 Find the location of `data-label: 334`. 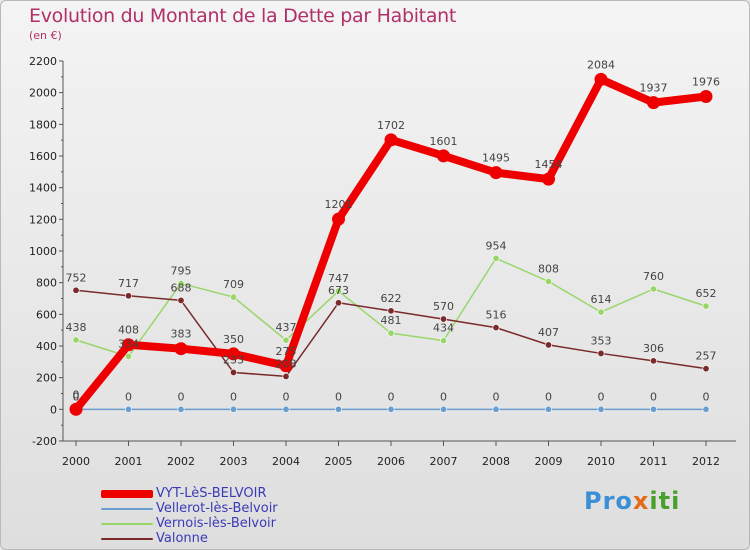

data-label: 334 is located at coordinates (128, 343).